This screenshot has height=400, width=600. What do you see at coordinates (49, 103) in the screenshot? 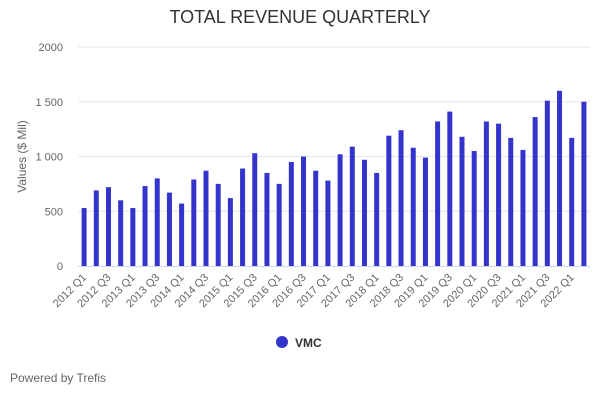
I see `y-tick-label: 1 500` at bounding box center [49, 103].